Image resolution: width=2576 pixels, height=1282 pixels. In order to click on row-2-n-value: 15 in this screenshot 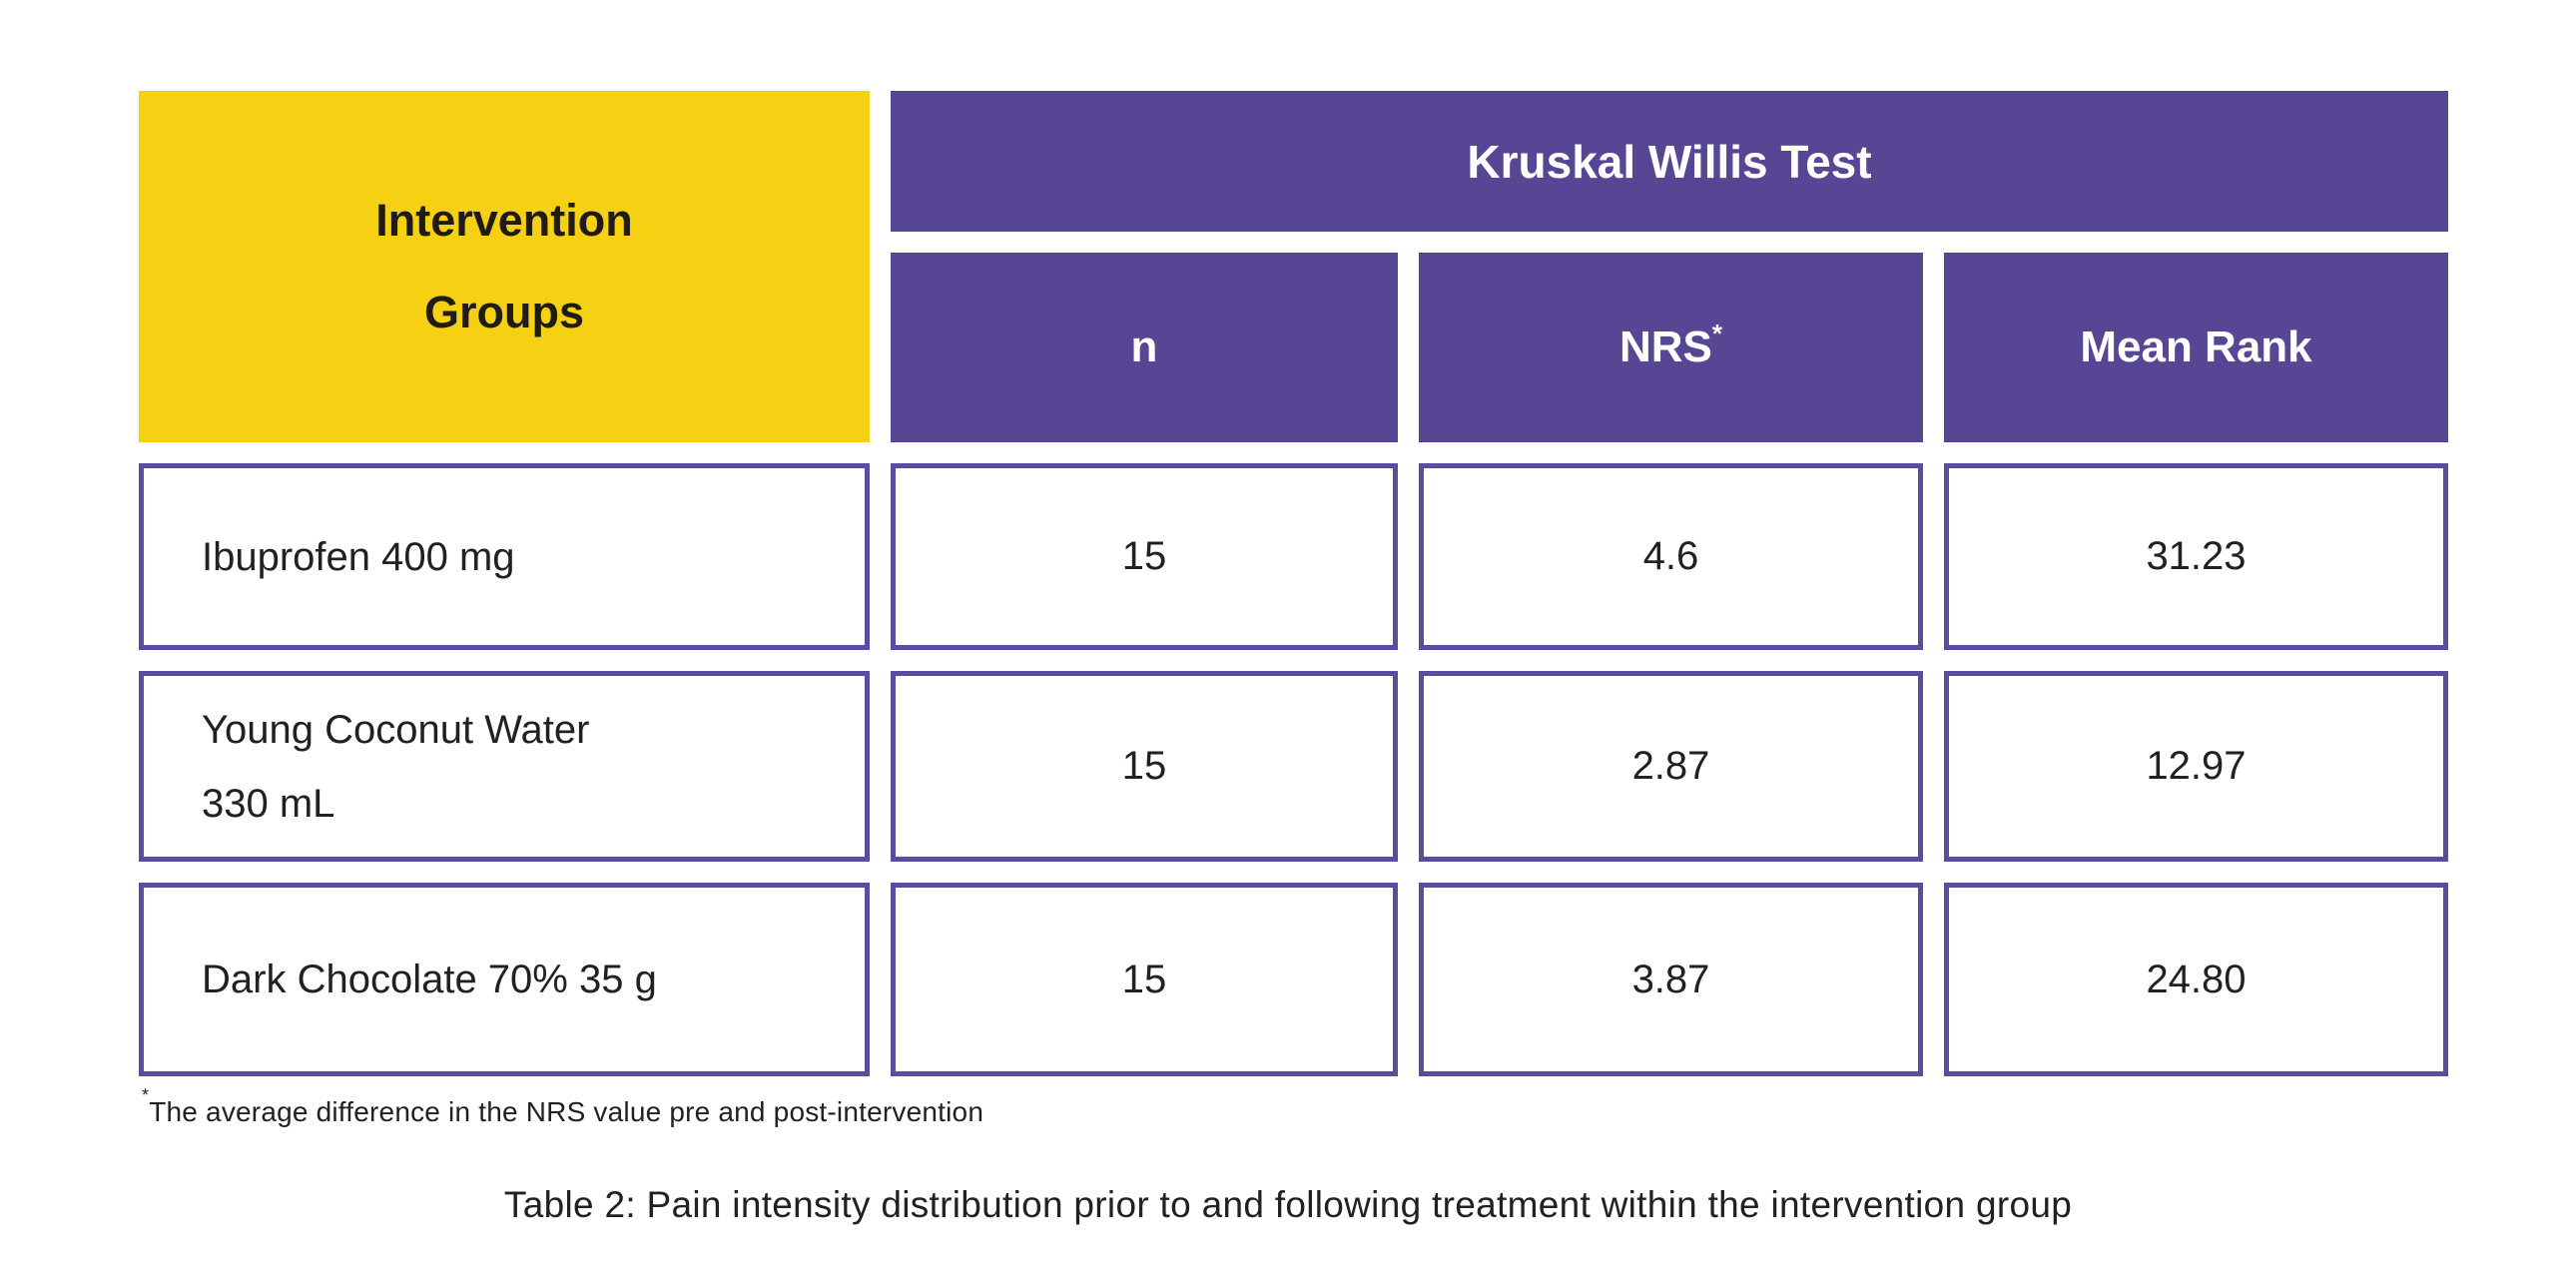, I will do `click(1144, 766)`.